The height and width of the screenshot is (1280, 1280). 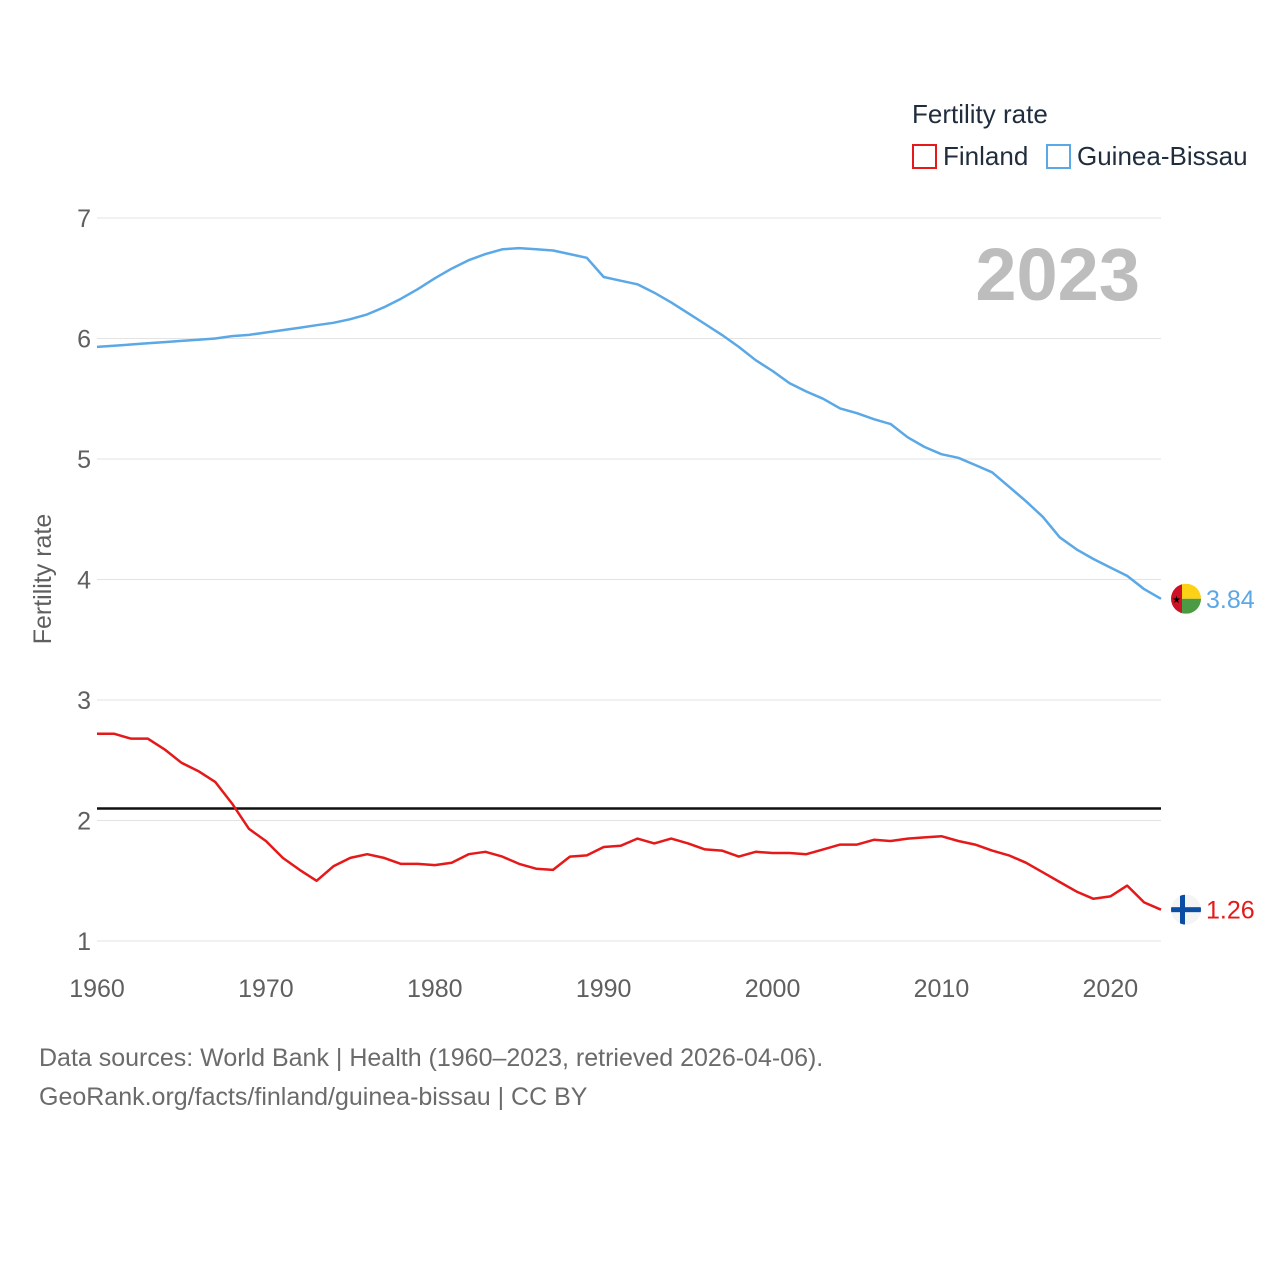 What do you see at coordinates (97, 989) in the screenshot?
I see `x-tick-label-1960: 1960` at bounding box center [97, 989].